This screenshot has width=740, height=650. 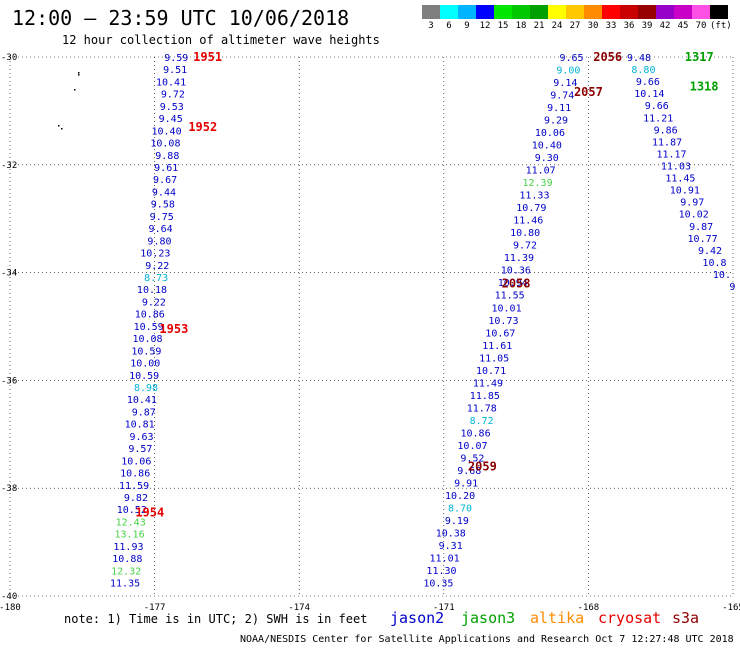 I want to click on wave-height-value: 9.44, so click(x=164, y=192).